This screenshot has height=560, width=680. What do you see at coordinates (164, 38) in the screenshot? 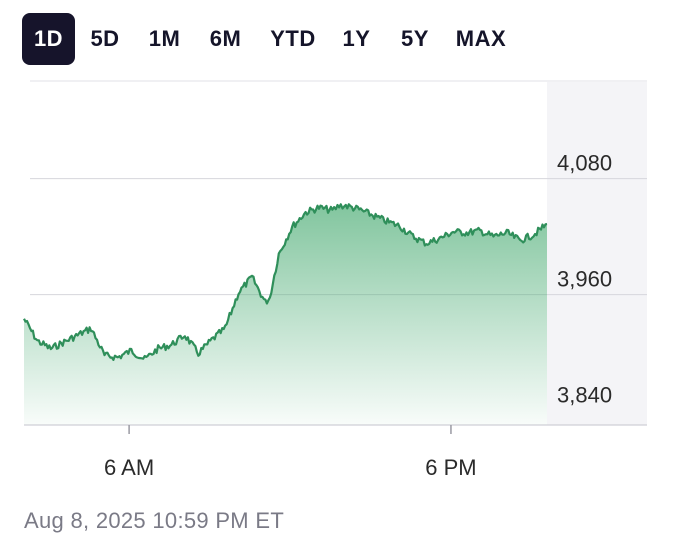
I see `range-tab-1m: 1M` at bounding box center [164, 38].